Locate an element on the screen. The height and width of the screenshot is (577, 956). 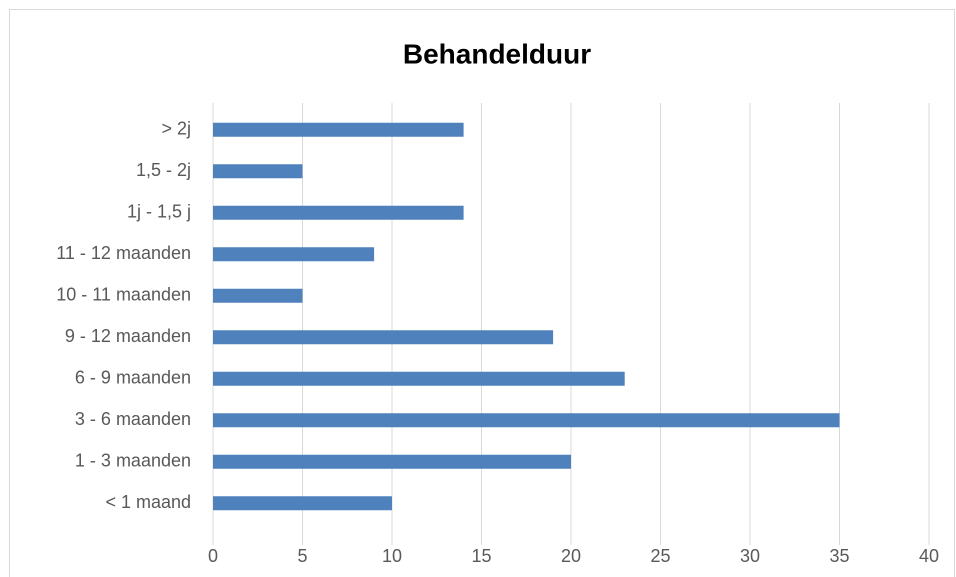
y-tick-label: 1j - 1,5 j is located at coordinates (159, 212).